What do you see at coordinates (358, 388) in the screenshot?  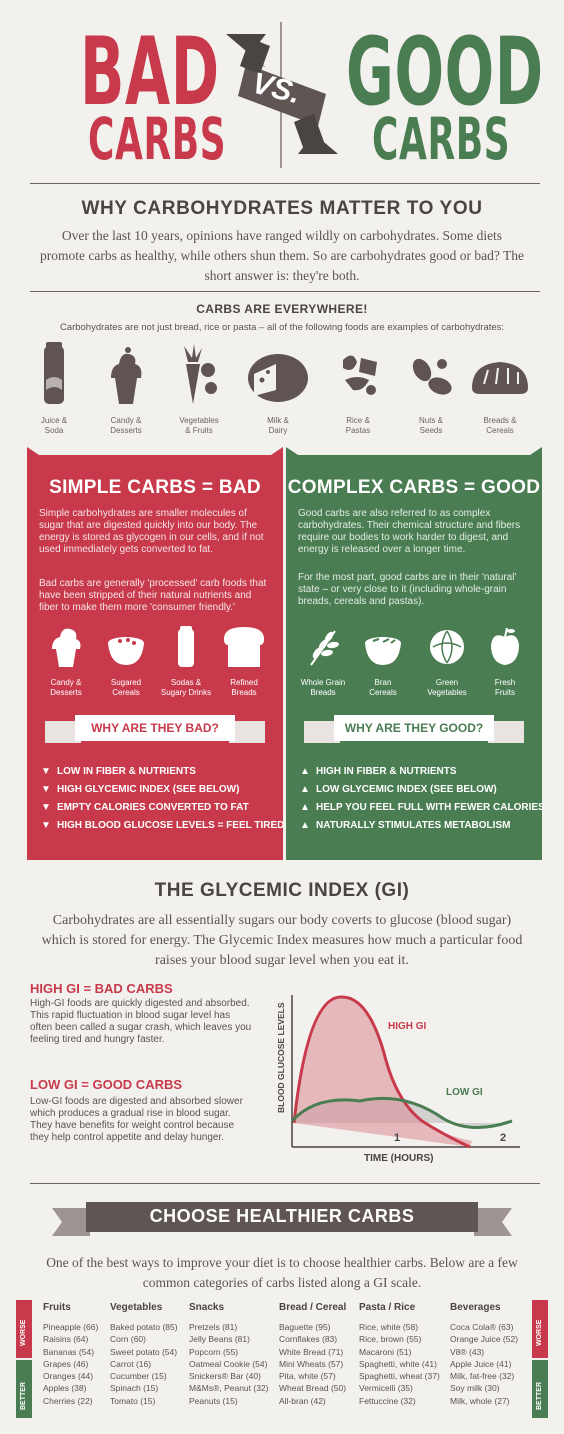 I see `food-rice-pastas: Rice & Pastas` at bounding box center [358, 388].